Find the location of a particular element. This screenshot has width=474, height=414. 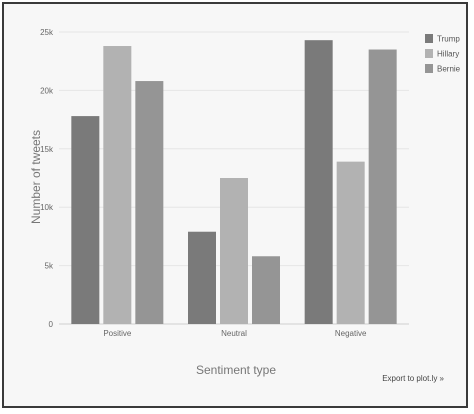

export-to-plotly-link: Export to plot.ly » is located at coordinates (413, 378).